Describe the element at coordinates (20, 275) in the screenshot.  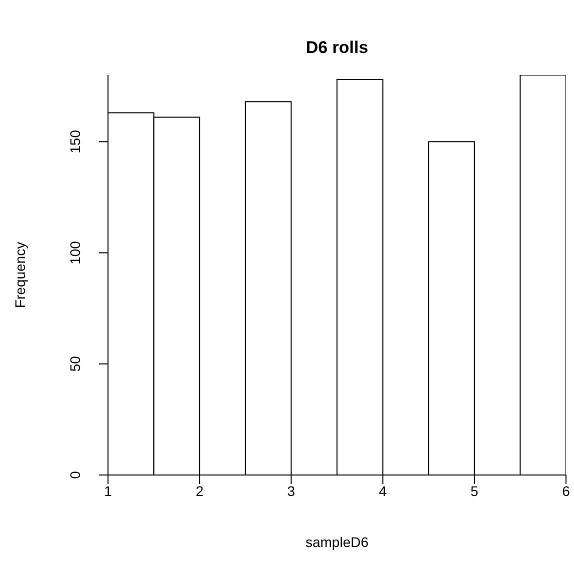
I see `y-axis-title: Frequency` at that location.